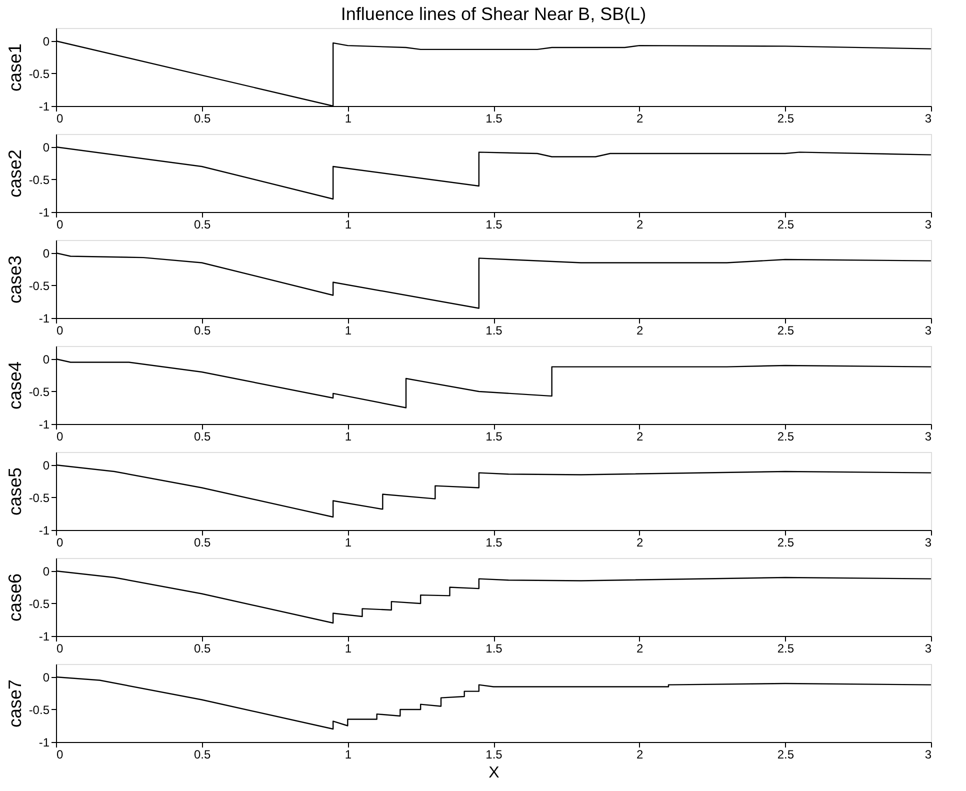 Image resolution: width=966 pixels, height=791 pixels. What do you see at coordinates (14, 67) in the screenshot?
I see `y-axis-title: case1` at bounding box center [14, 67].